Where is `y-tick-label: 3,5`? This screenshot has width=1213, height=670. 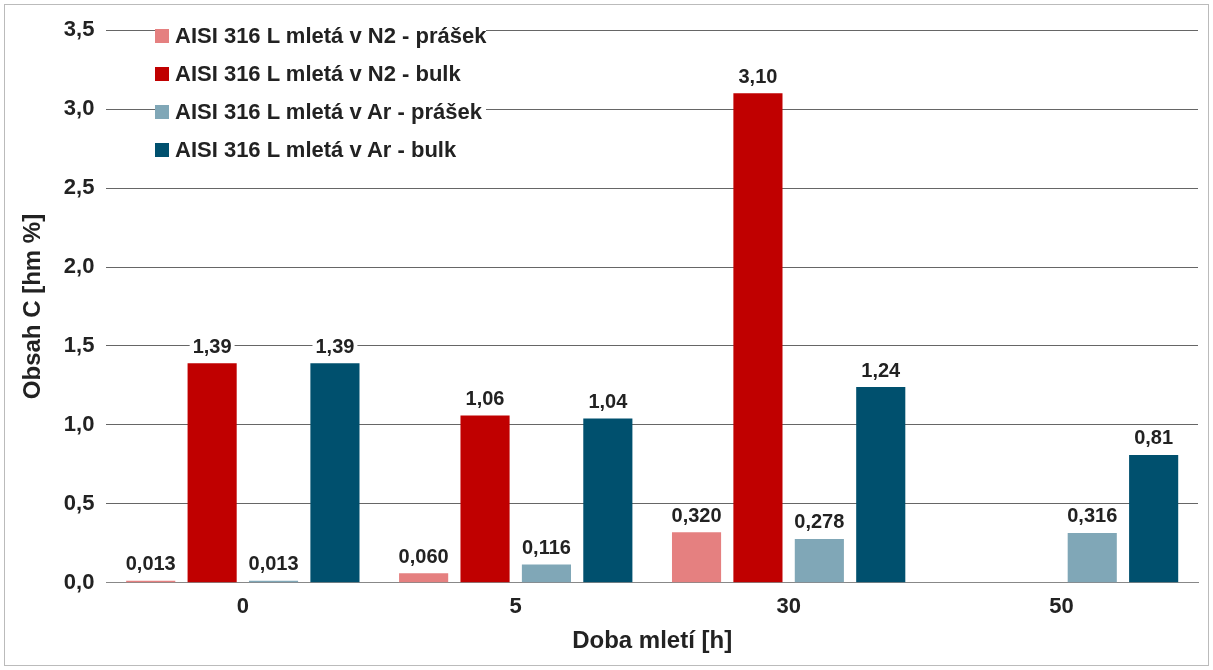
y-tick-label: 3,5 is located at coordinates (79, 29).